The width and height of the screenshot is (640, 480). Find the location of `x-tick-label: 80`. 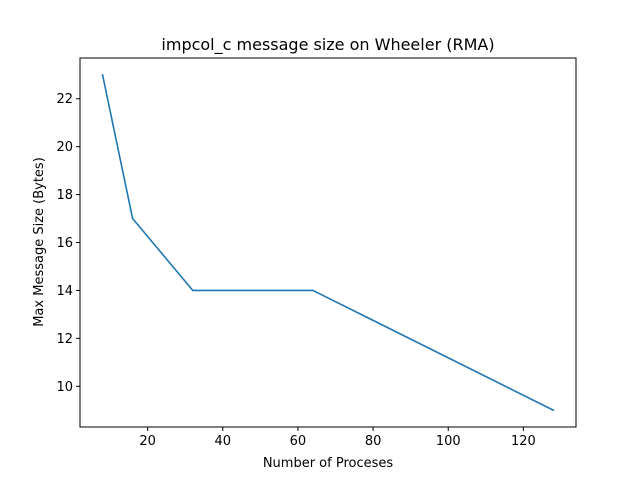

x-tick-label: 80 is located at coordinates (373, 441).